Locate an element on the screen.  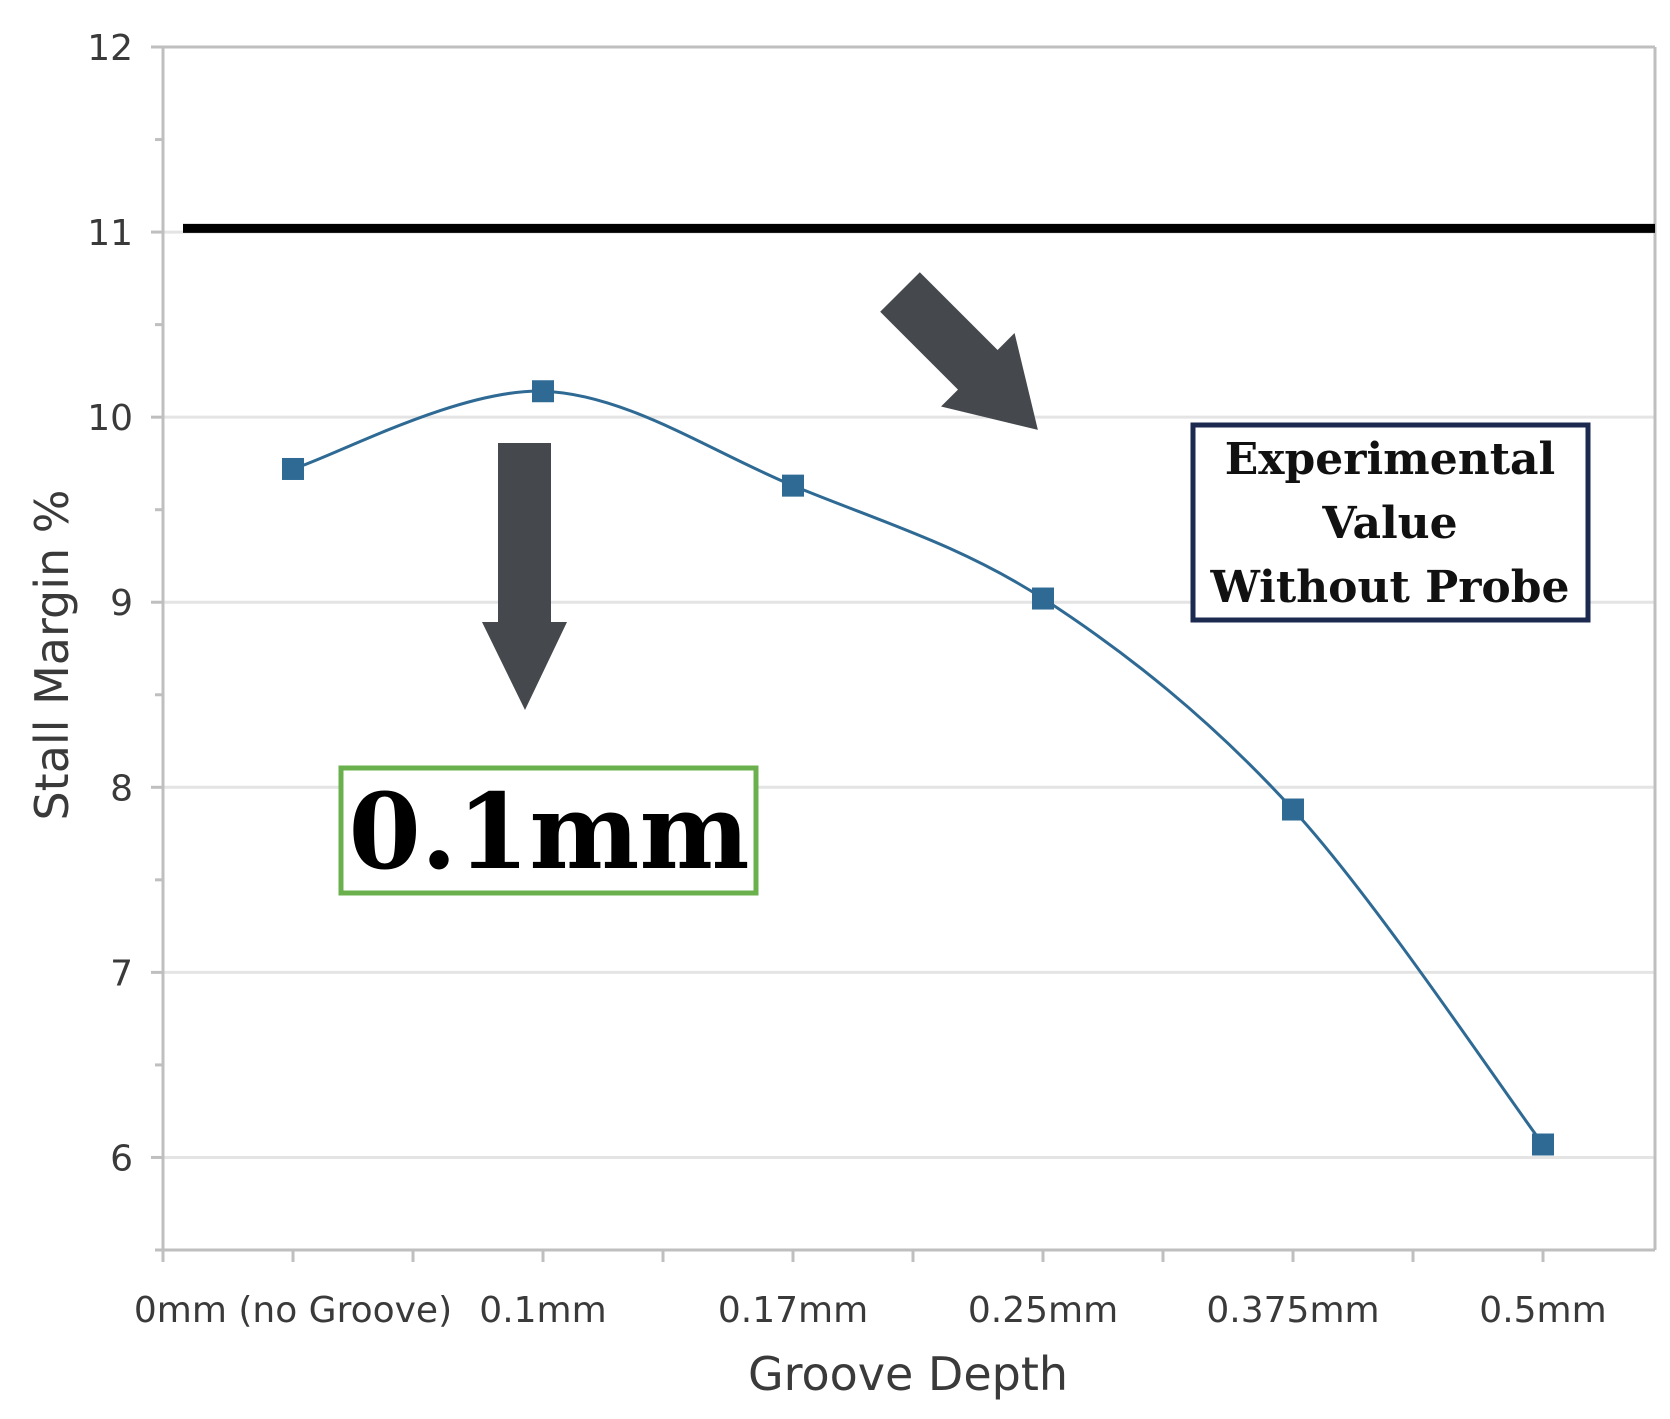
y-tick-label: 9 is located at coordinates (121, 603).